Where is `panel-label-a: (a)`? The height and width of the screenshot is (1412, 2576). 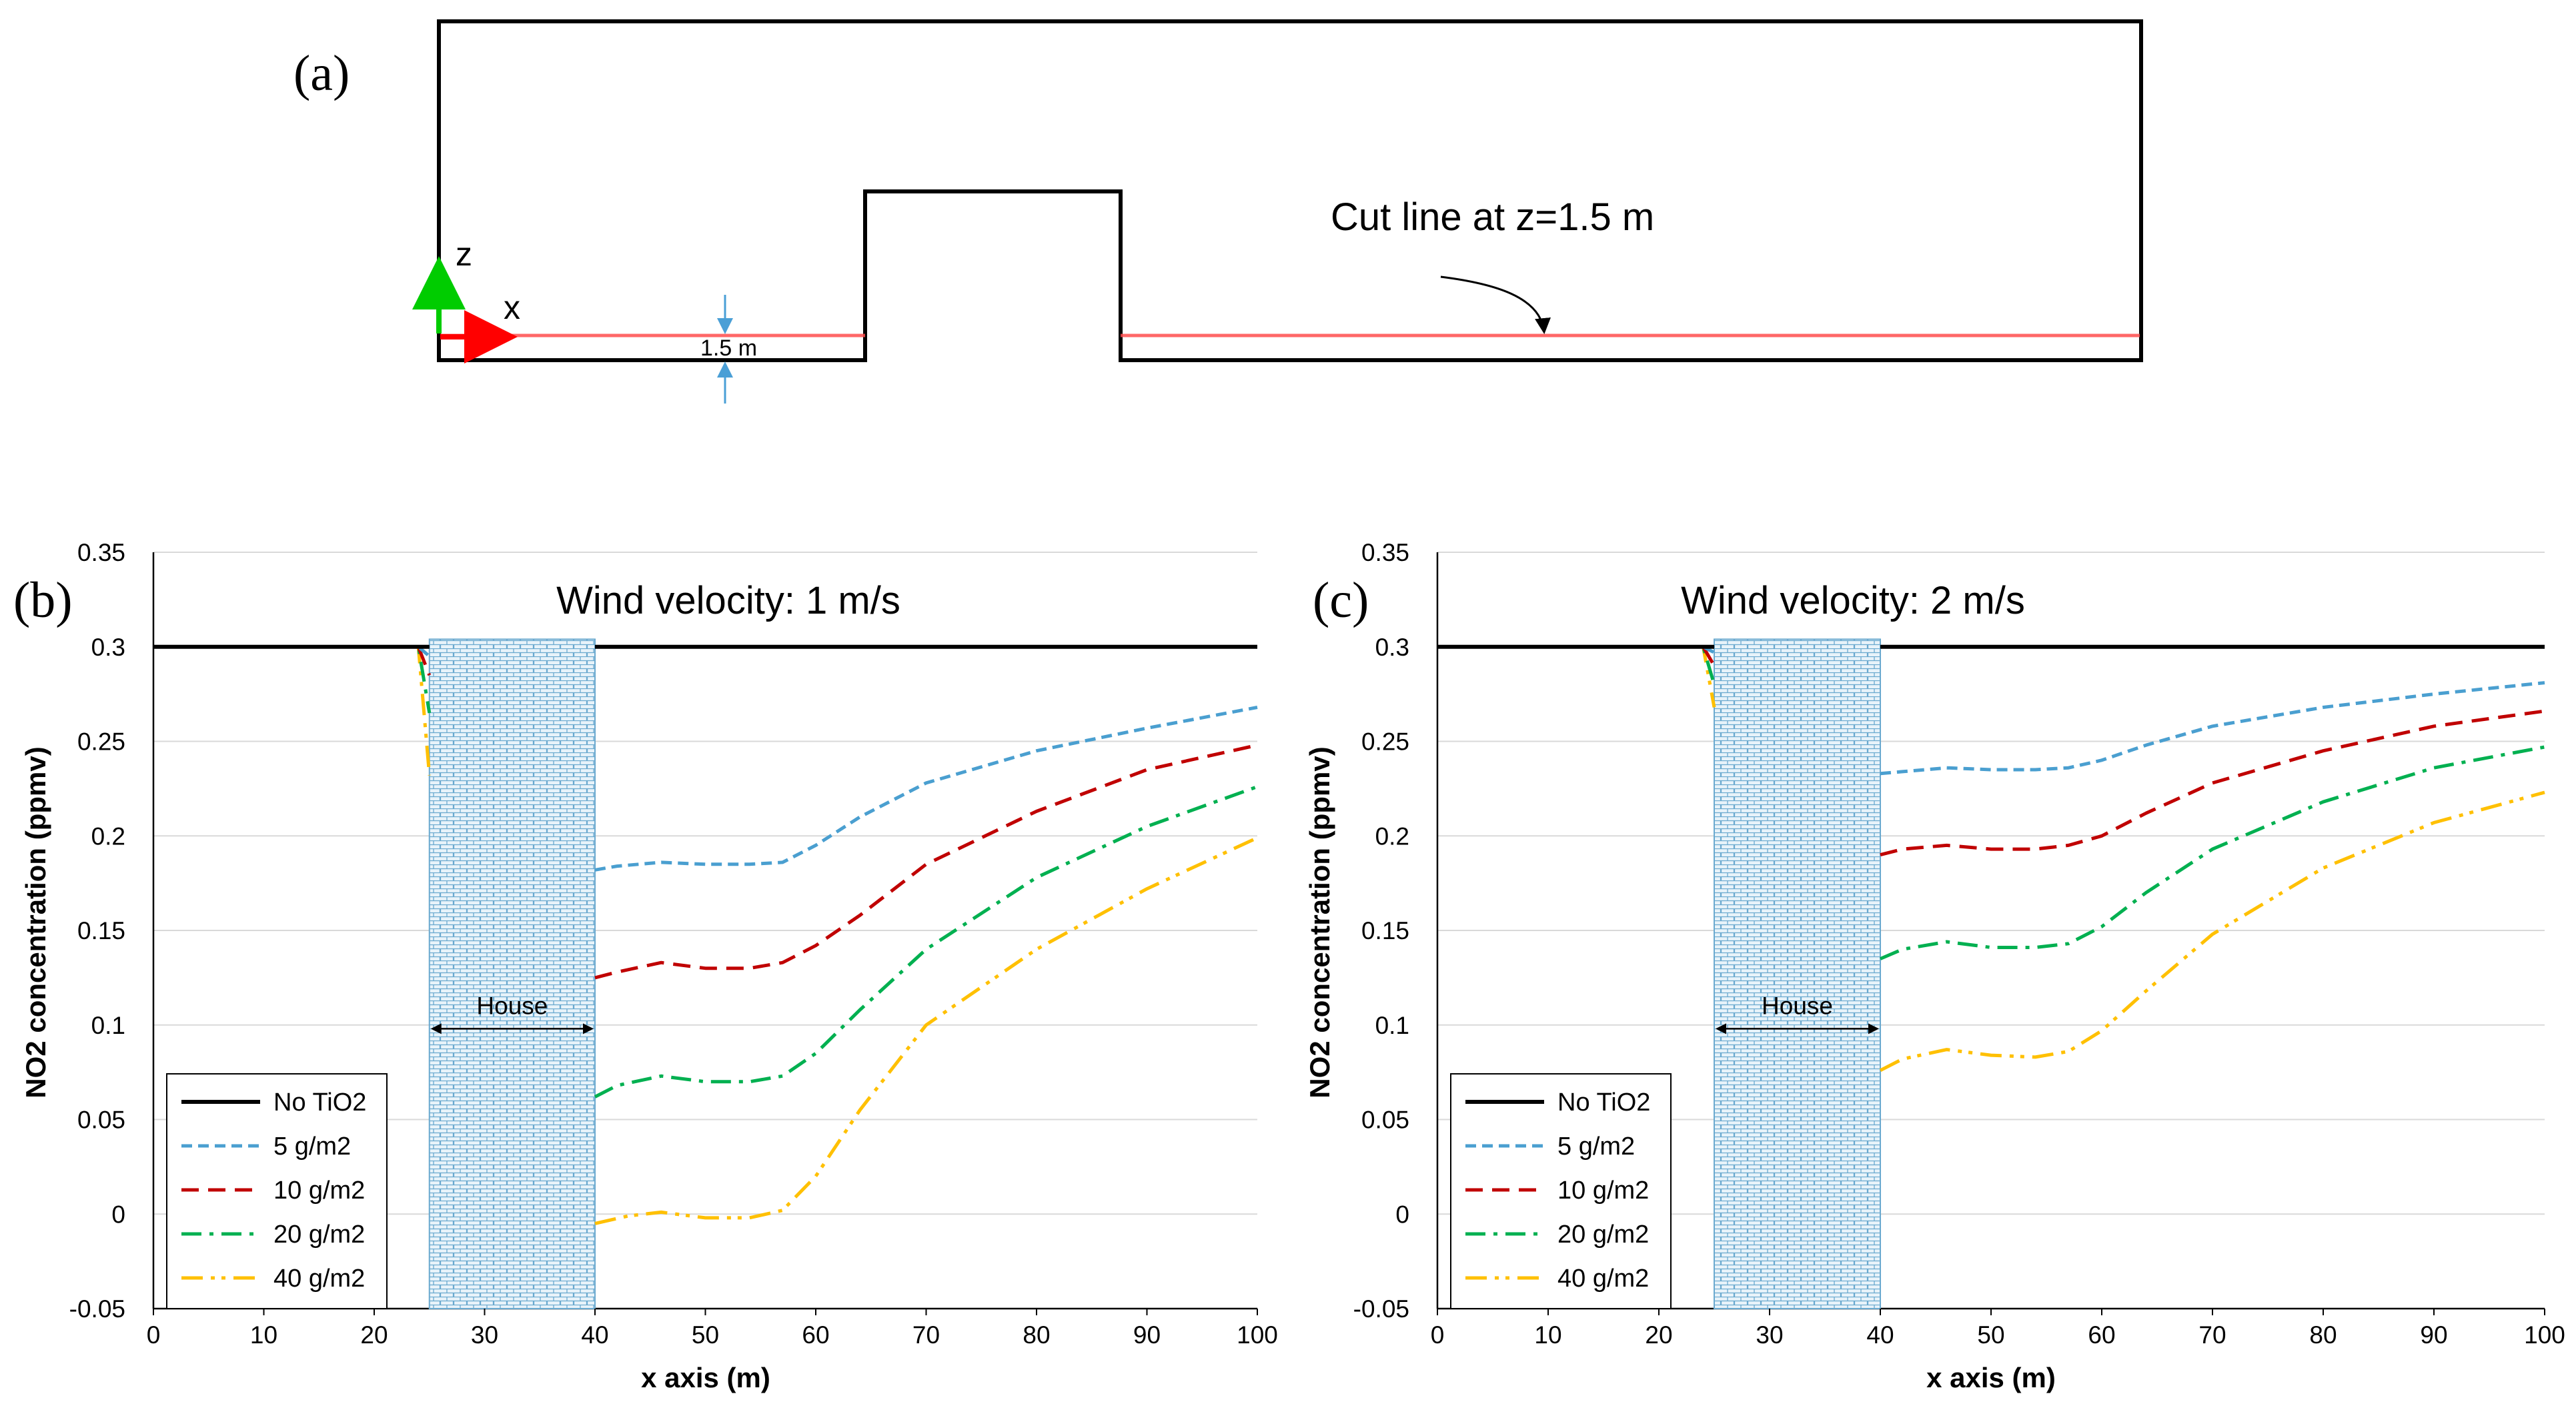 panel-label-a: (a) is located at coordinates (321, 73).